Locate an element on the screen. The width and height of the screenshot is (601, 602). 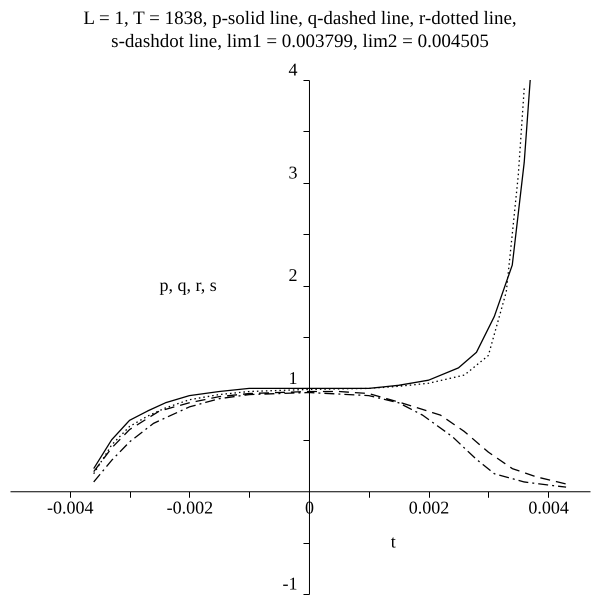
x-axis-title: t is located at coordinates (393, 542).